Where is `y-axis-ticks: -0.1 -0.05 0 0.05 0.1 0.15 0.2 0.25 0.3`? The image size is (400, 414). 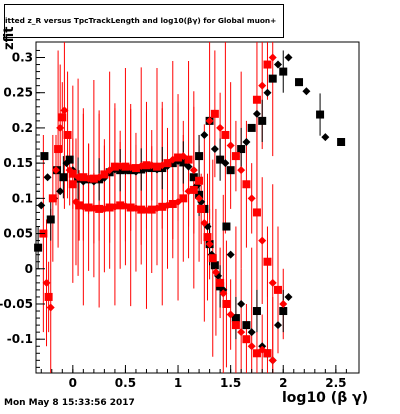
y-axis-ticks: -0.1 -0.05 0 0.05 0.1 0.15 0.2 0.25 0.3 is located at coordinates (22, 208).